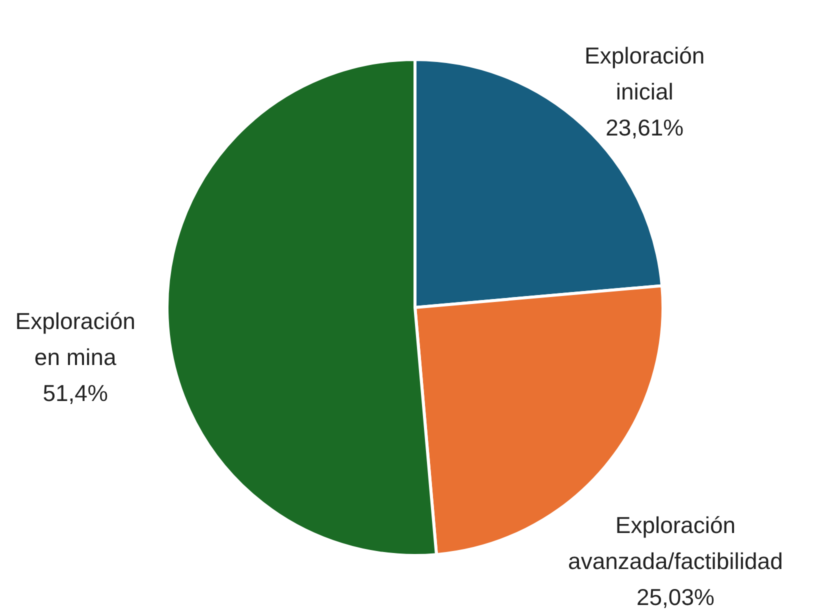 Image resolution: width=830 pixels, height=615 pixels. I want to click on data-label: 25,03%, so click(675, 597).